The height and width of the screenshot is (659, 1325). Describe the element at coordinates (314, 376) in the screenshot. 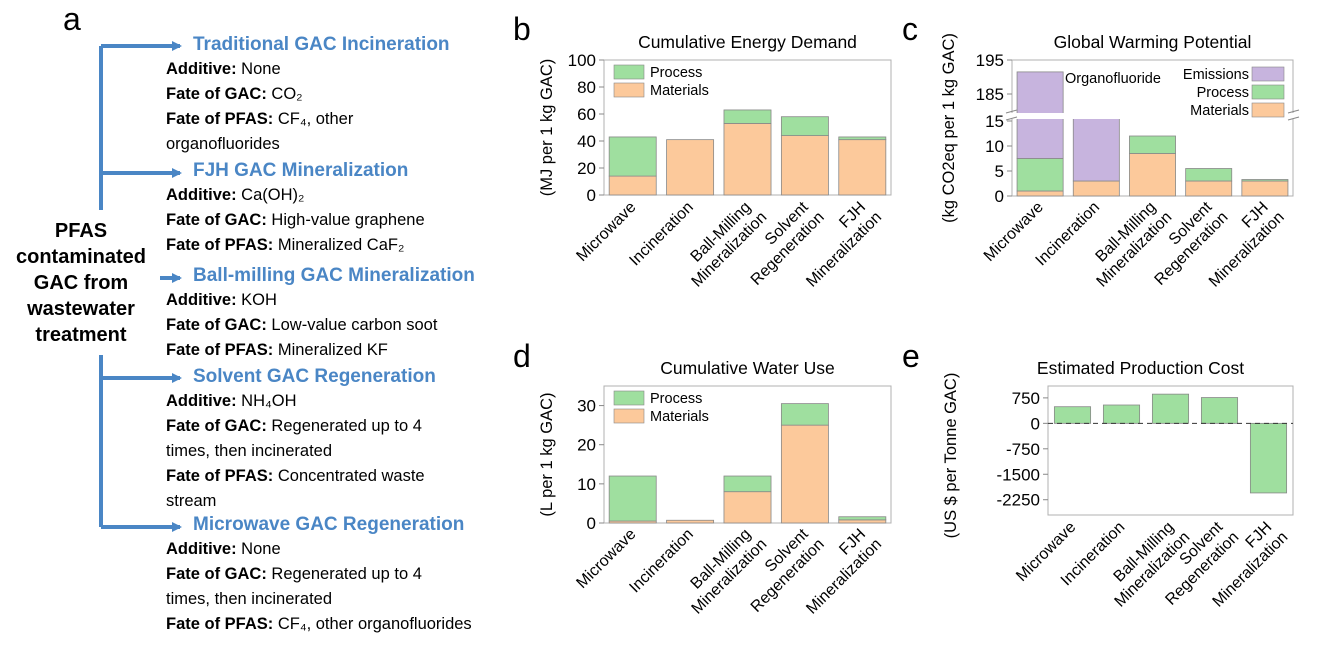

I see `route-title: Solvent GAC Regeneration` at that location.